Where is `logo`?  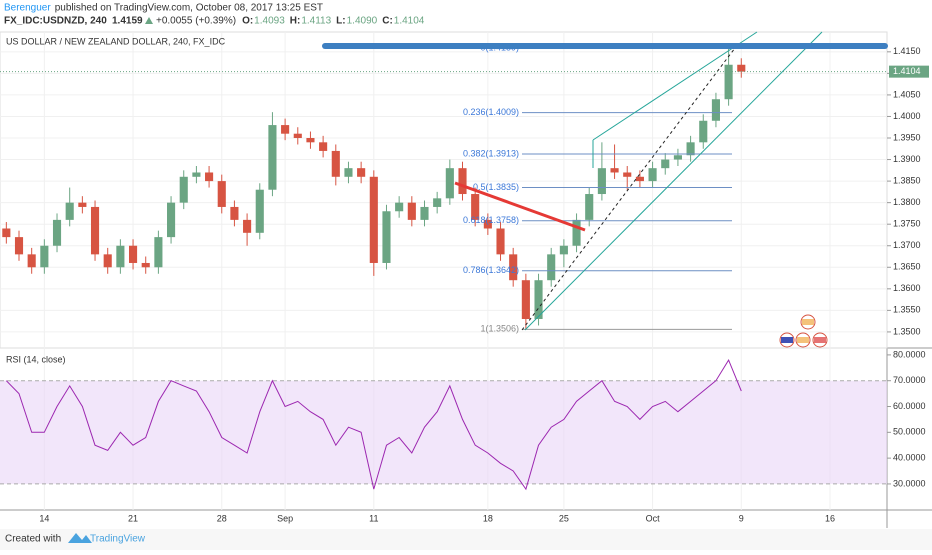 logo is located at coordinates (80, 538).